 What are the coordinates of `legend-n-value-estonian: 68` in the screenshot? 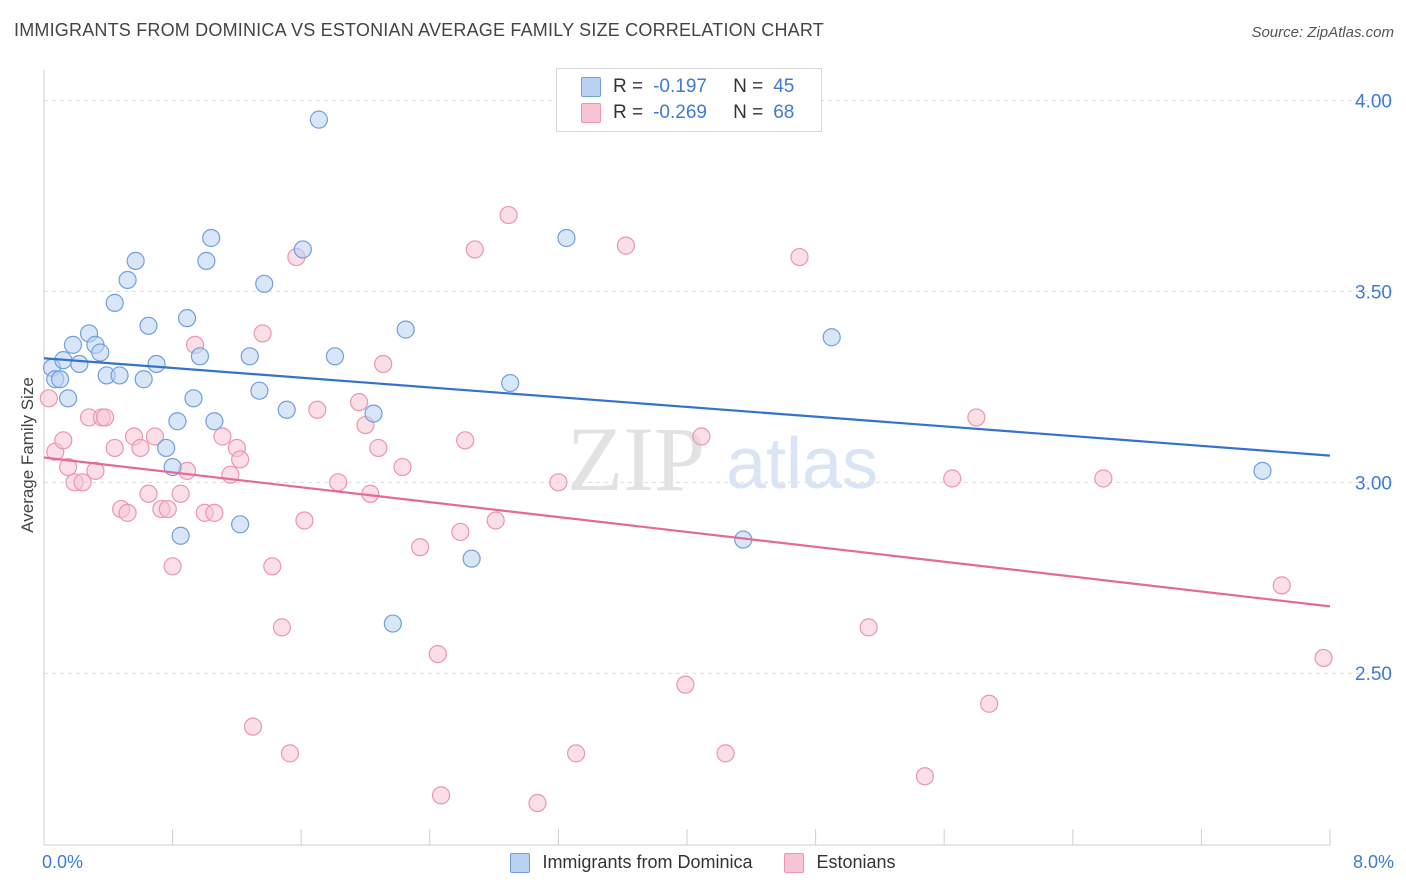 It's located at (784, 112).